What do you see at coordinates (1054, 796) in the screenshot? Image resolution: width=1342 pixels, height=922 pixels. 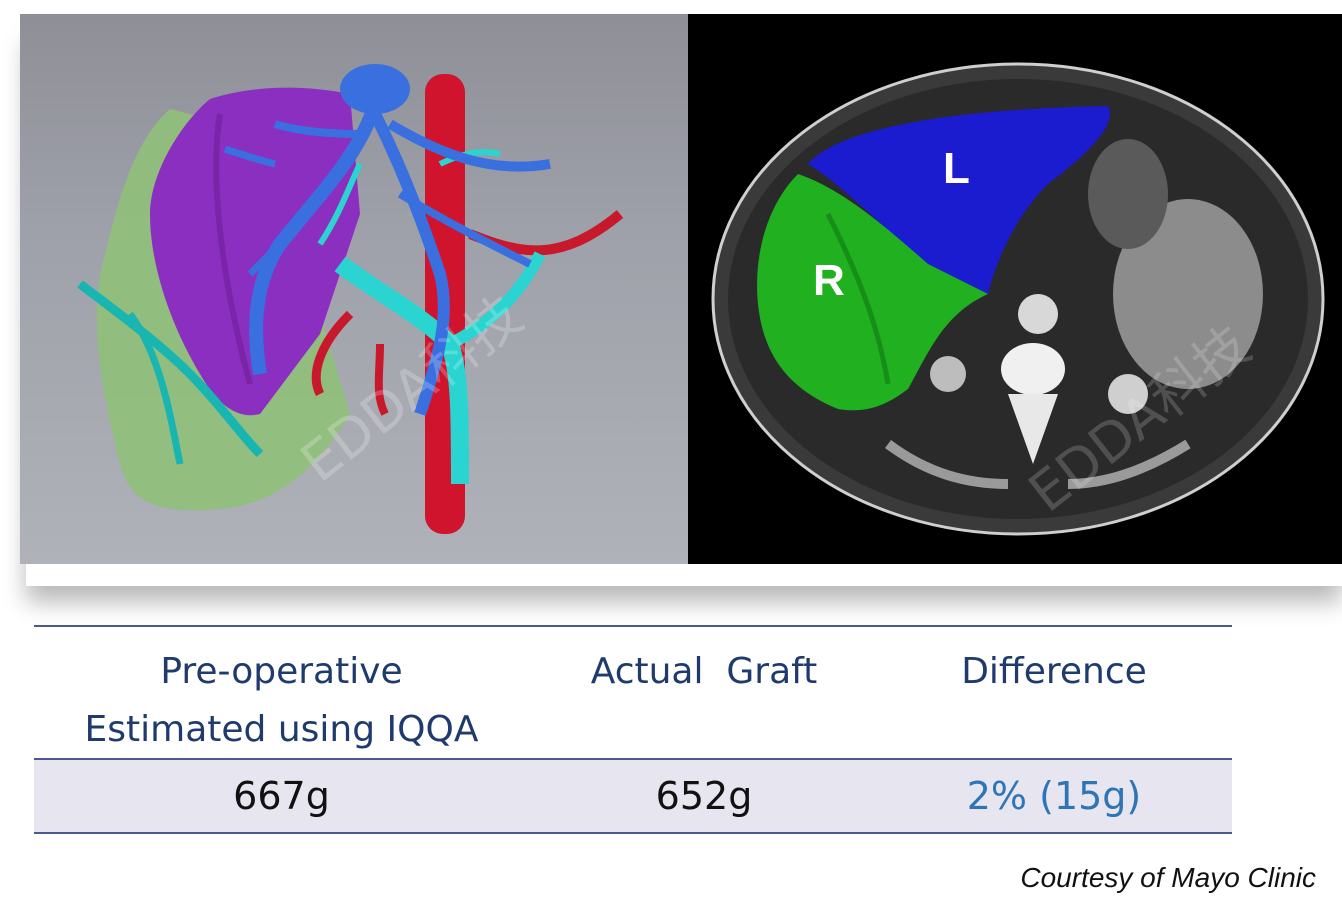 I see `value-difference: 2% (15g)` at bounding box center [1054, 796].